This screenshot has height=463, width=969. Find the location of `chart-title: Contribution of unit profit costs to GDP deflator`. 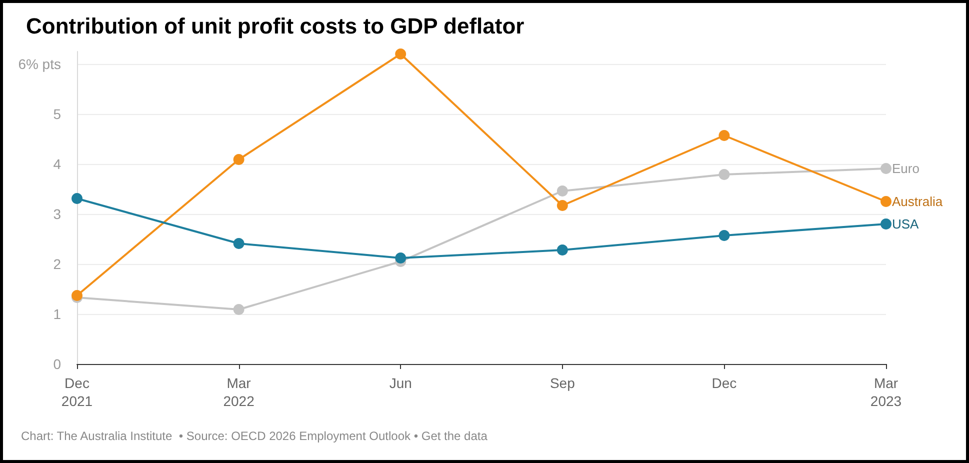

chart-title: Contribution of unit profit costs to GDP deflator is located at coordinates (275, 26).